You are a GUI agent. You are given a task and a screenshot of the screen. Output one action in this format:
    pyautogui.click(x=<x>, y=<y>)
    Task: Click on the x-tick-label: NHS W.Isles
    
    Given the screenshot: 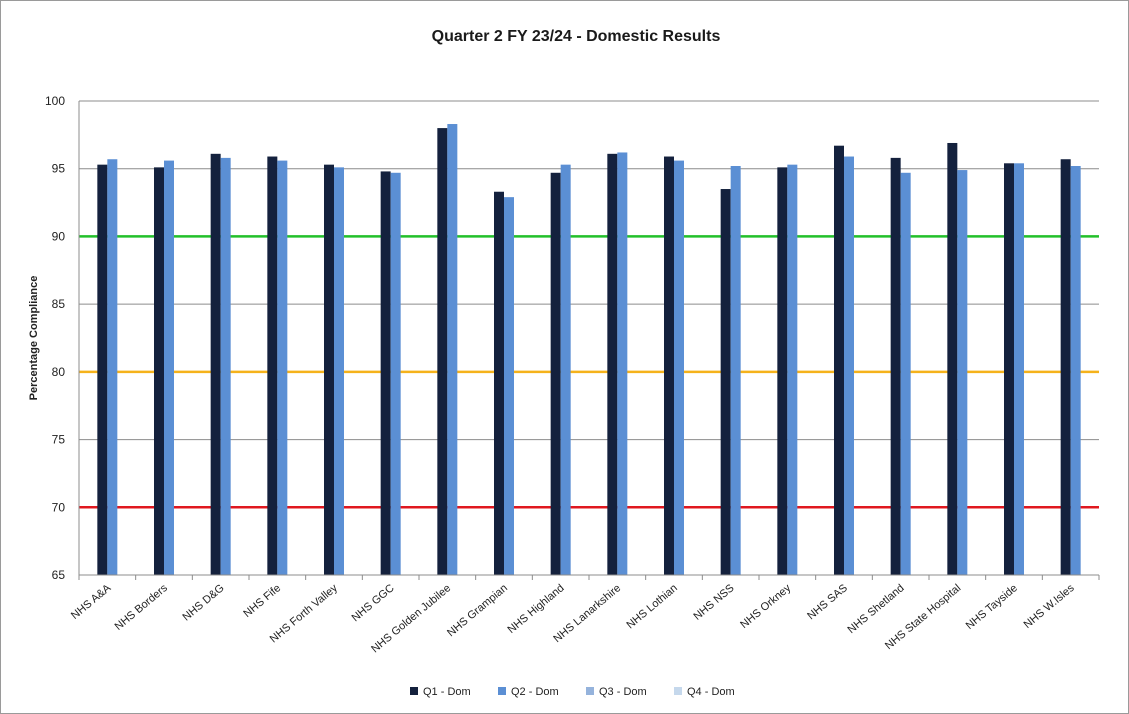 What is the action you would take?
    pyautogui.click(x=1049, y=606)
    